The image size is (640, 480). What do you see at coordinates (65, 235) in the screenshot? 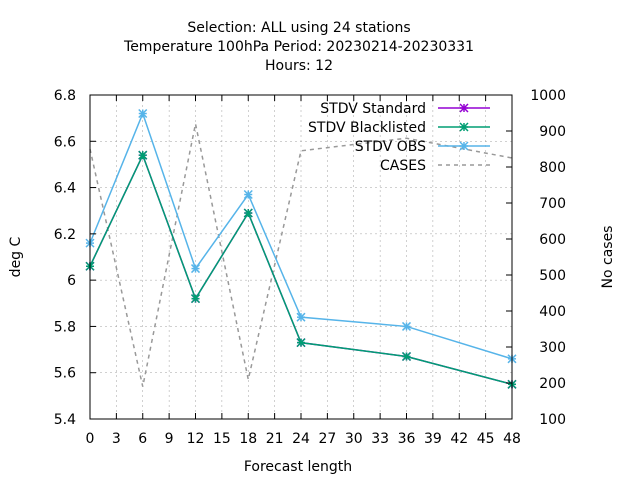
I see `y-tick-label: 6.2` at bounding box center [65, 235].